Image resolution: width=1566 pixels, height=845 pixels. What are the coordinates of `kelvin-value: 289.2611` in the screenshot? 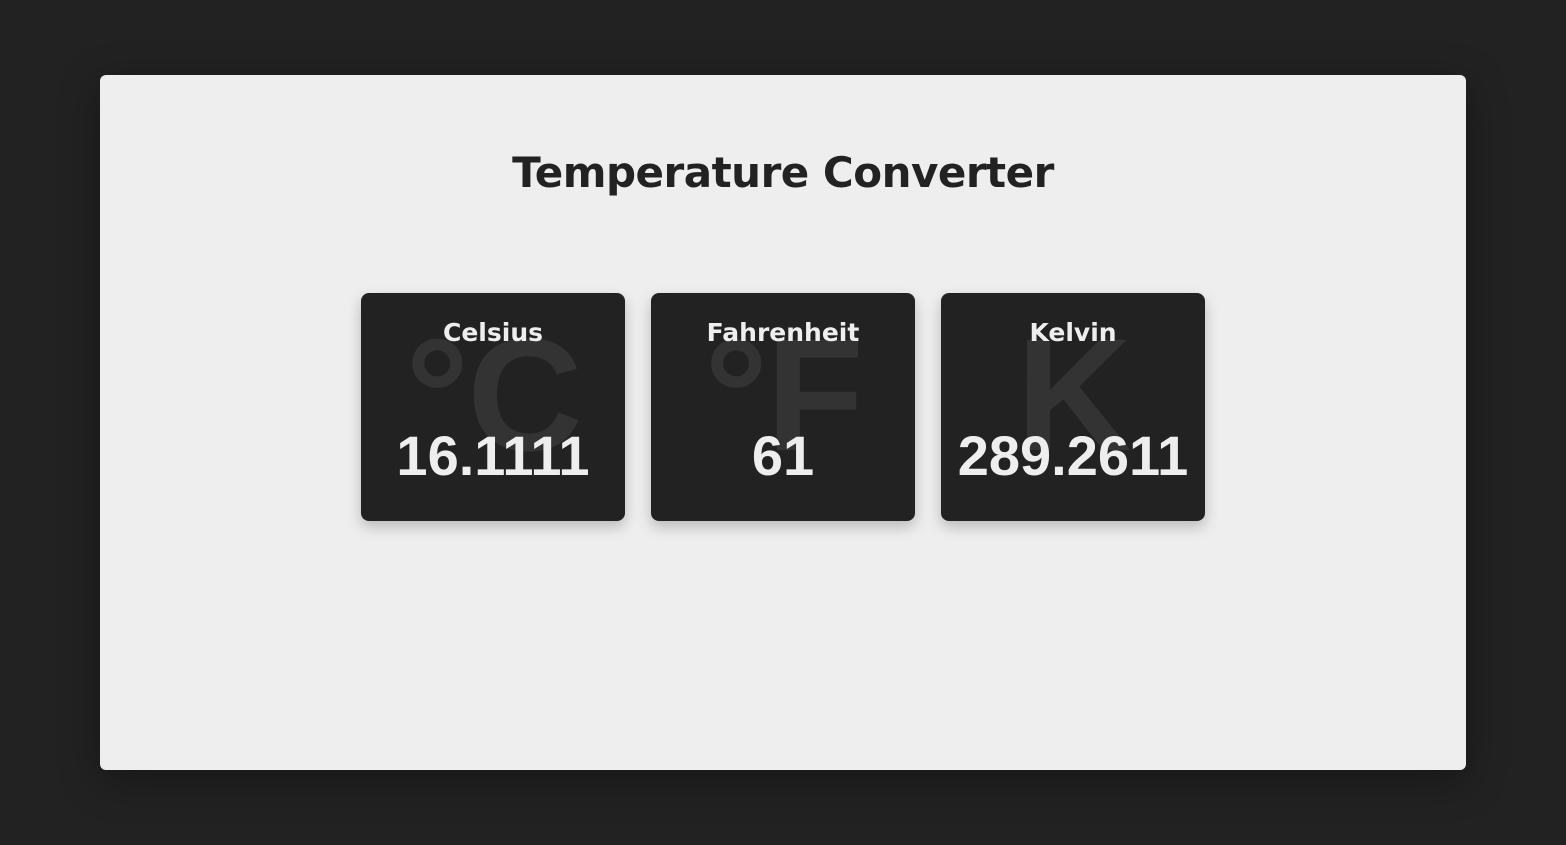 It's located at (1073, 455).